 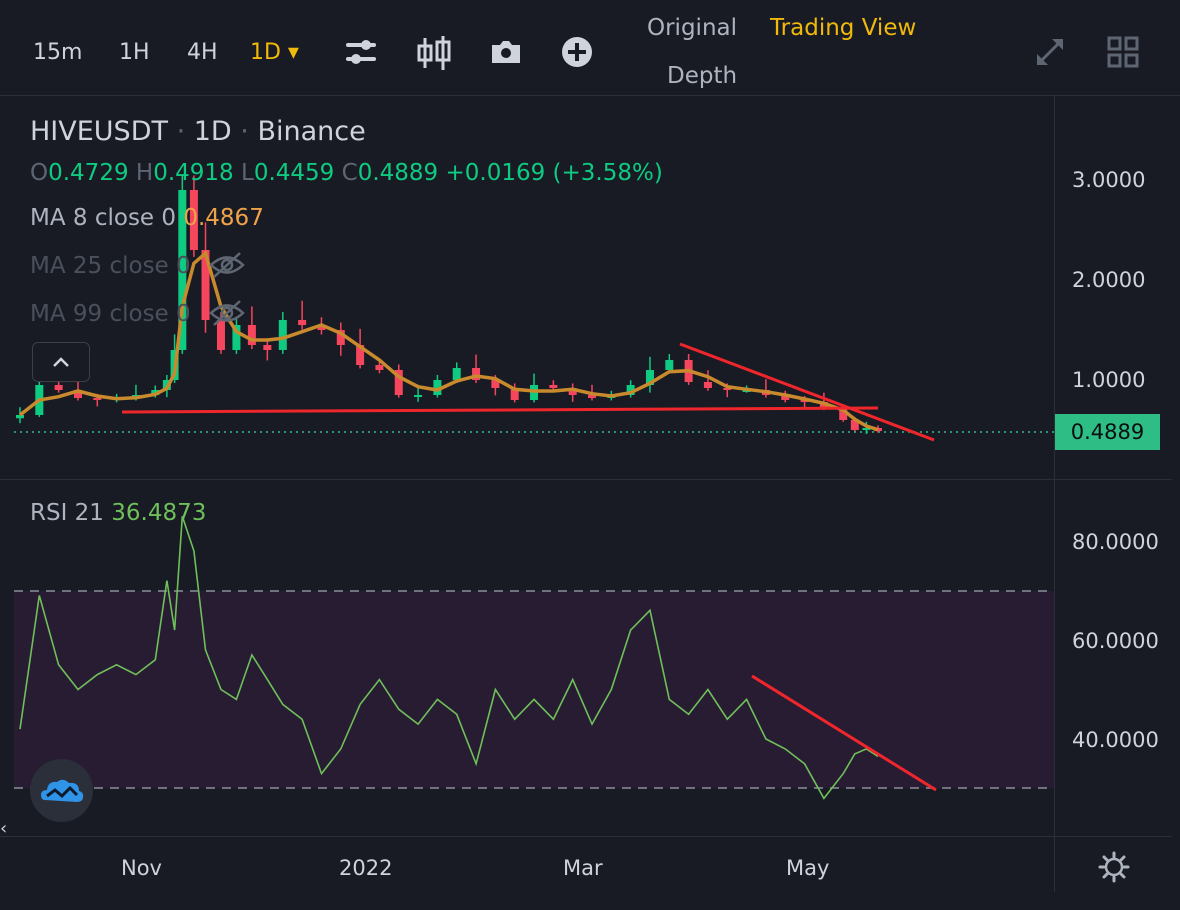 I want to click on ma25-label: MA 25 close 0, so click(x=110, y=266).